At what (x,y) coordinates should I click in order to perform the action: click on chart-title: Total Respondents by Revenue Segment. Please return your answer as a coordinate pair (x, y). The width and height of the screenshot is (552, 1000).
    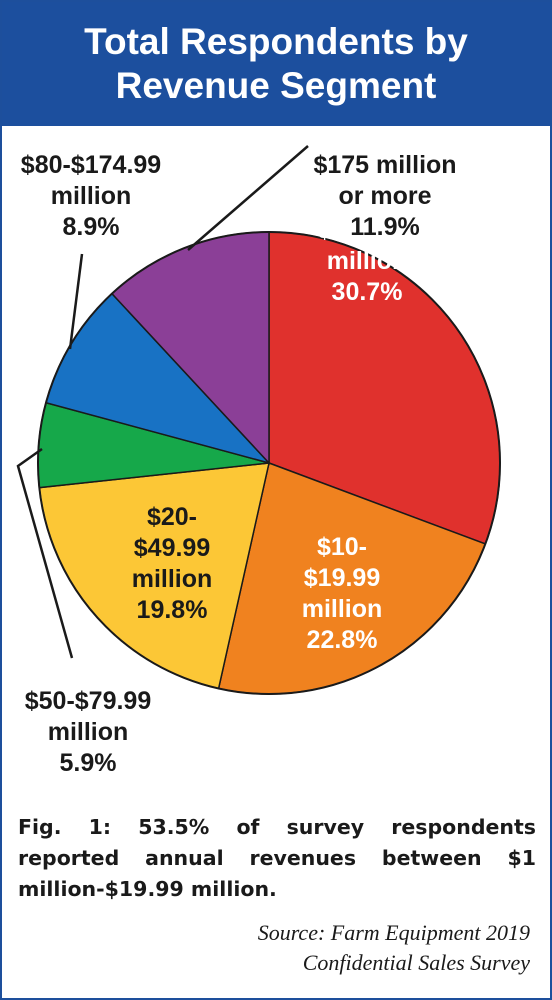
    Looking at the image, I should click on (276, 63).